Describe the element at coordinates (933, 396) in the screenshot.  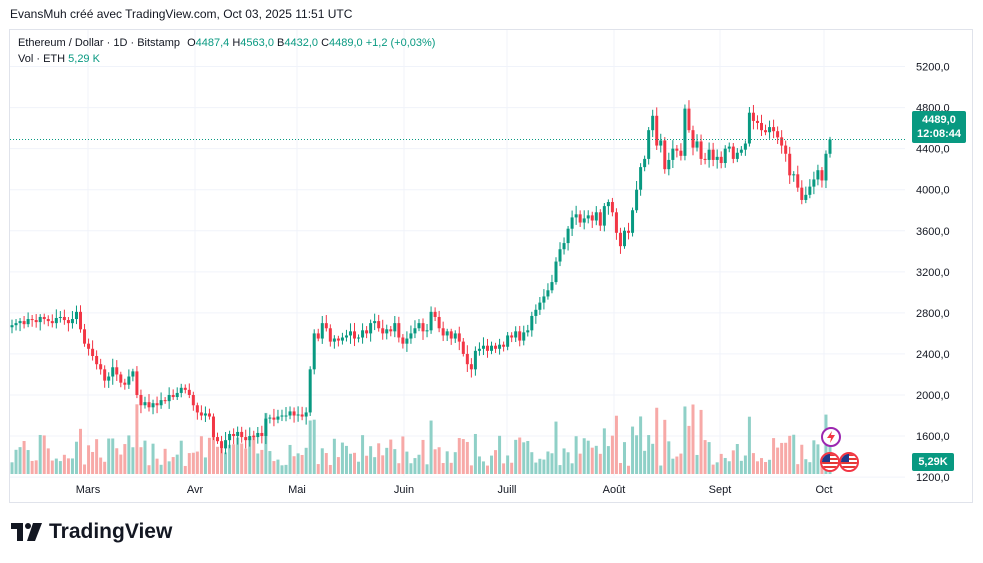
I see `y-tick-label: 2000,0` at that location.